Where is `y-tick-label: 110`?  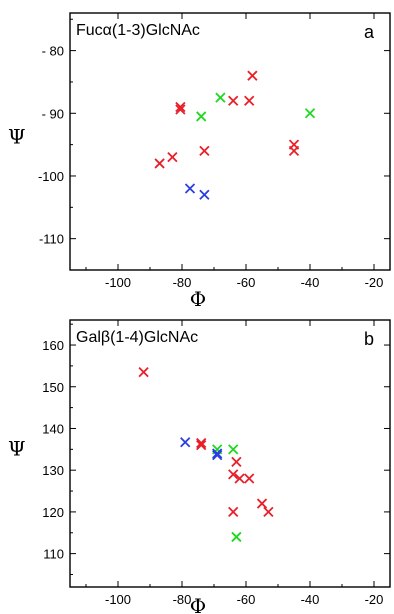
y-tick-label: 110 is located at coordinates (53, 554).